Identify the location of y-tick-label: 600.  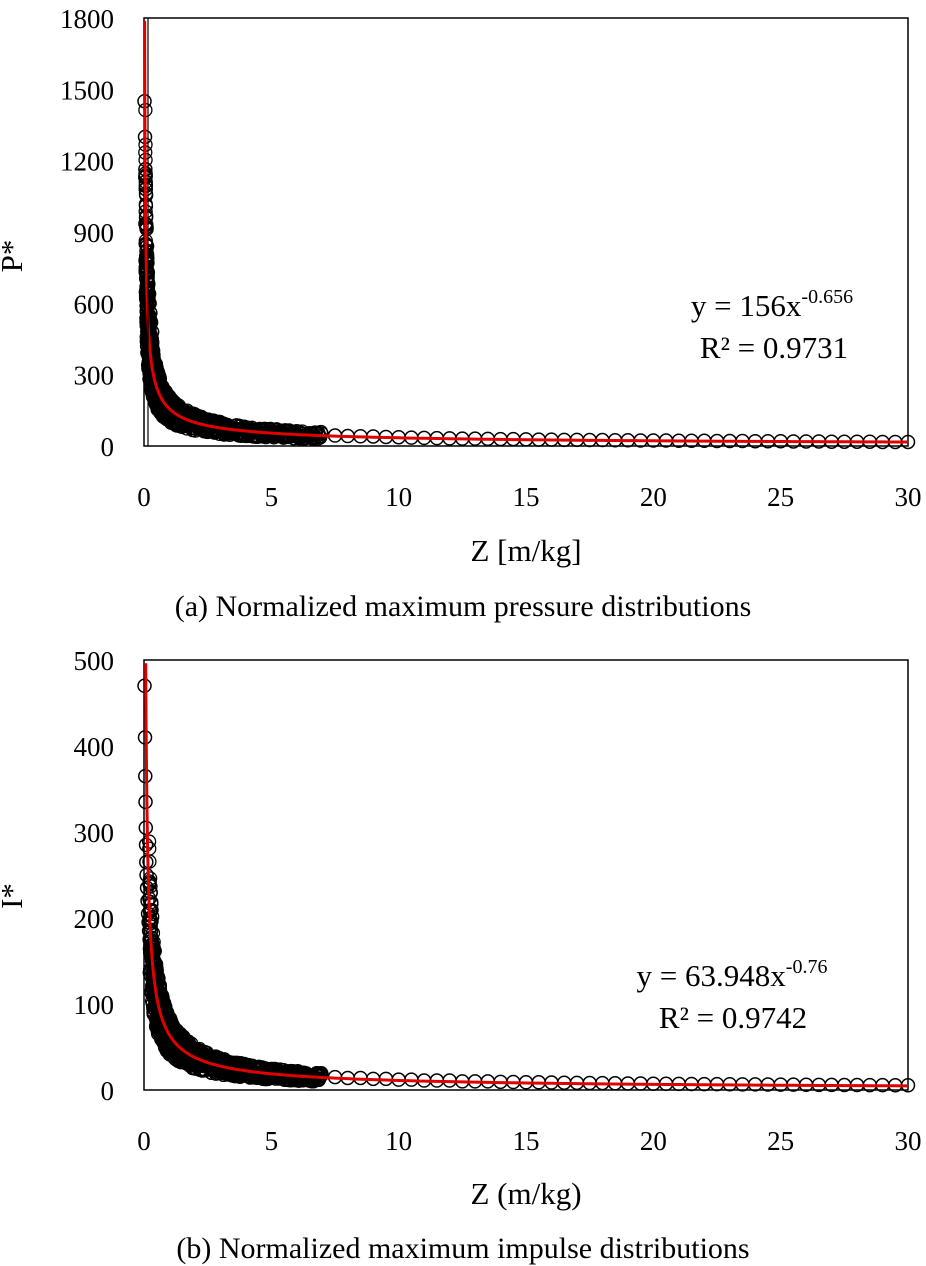
(94, 304).